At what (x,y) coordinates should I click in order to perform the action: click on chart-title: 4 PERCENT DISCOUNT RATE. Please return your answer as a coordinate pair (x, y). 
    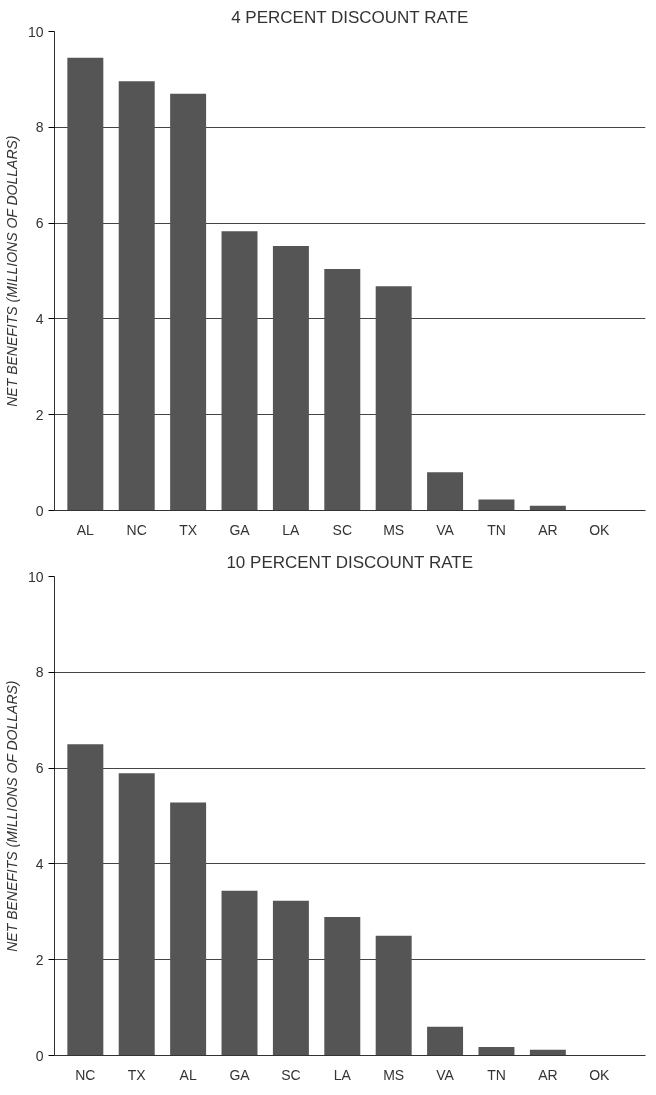
    Looking at the image, I should click on (350, 17).